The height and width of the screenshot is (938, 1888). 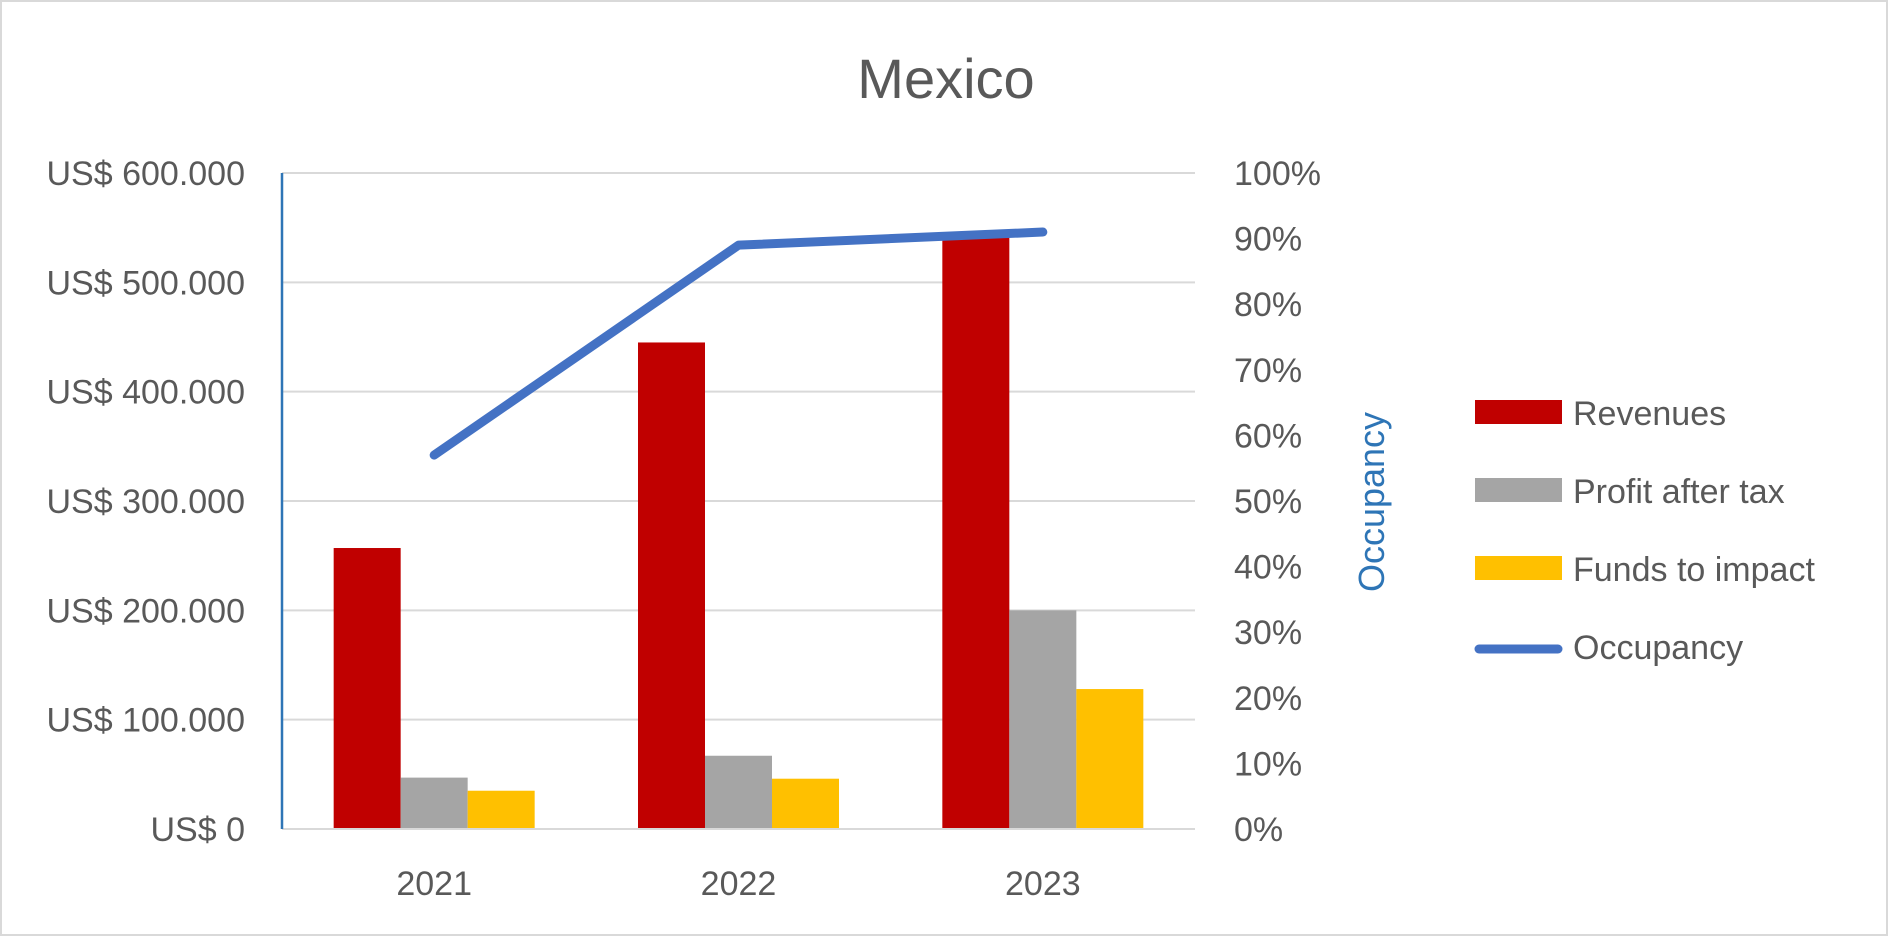 What do you see at coordinates (1694, 570) in the screenshot?
I see `legend-label-funds-to-impact: Funds to impact` at bounding box center [1694, 570].